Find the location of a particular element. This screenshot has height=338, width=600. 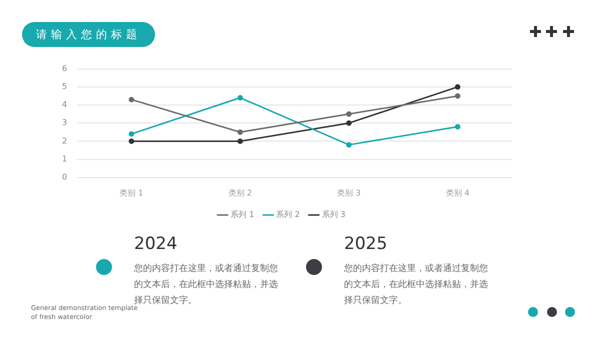

text: 2025 is located at coordinates (366, 244).